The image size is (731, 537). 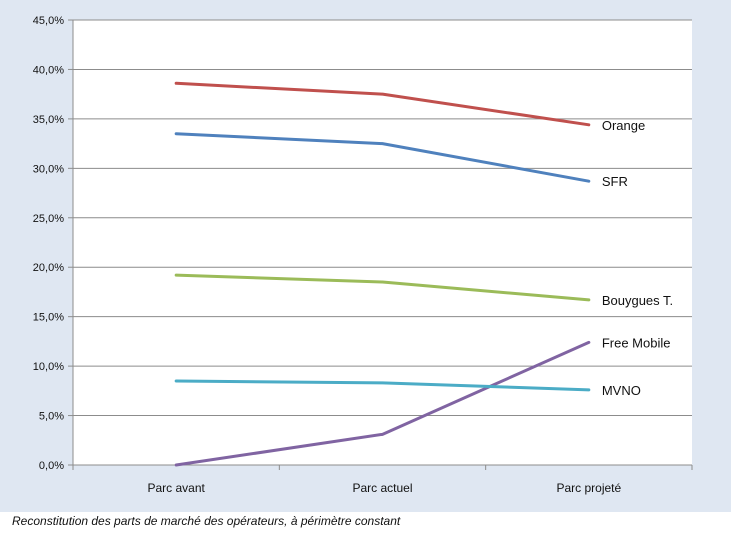 I want to click on y-tick-label: 20,0%, so click(x=48, y=268).